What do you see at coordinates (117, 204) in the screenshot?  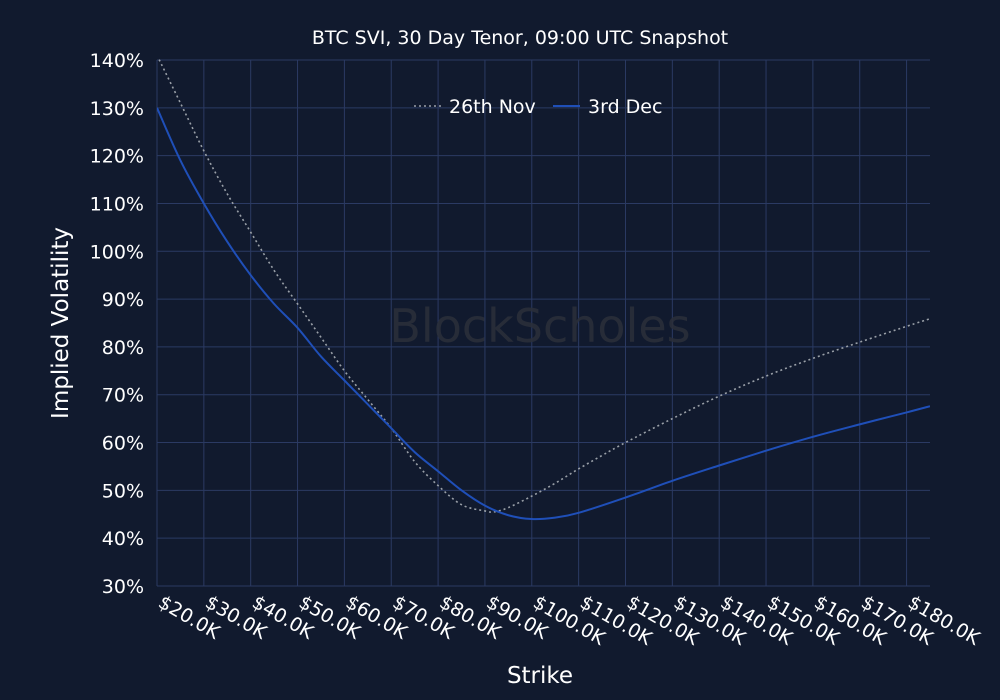 I see `y-tick-label: 110%` at bounding box center [117, 204].